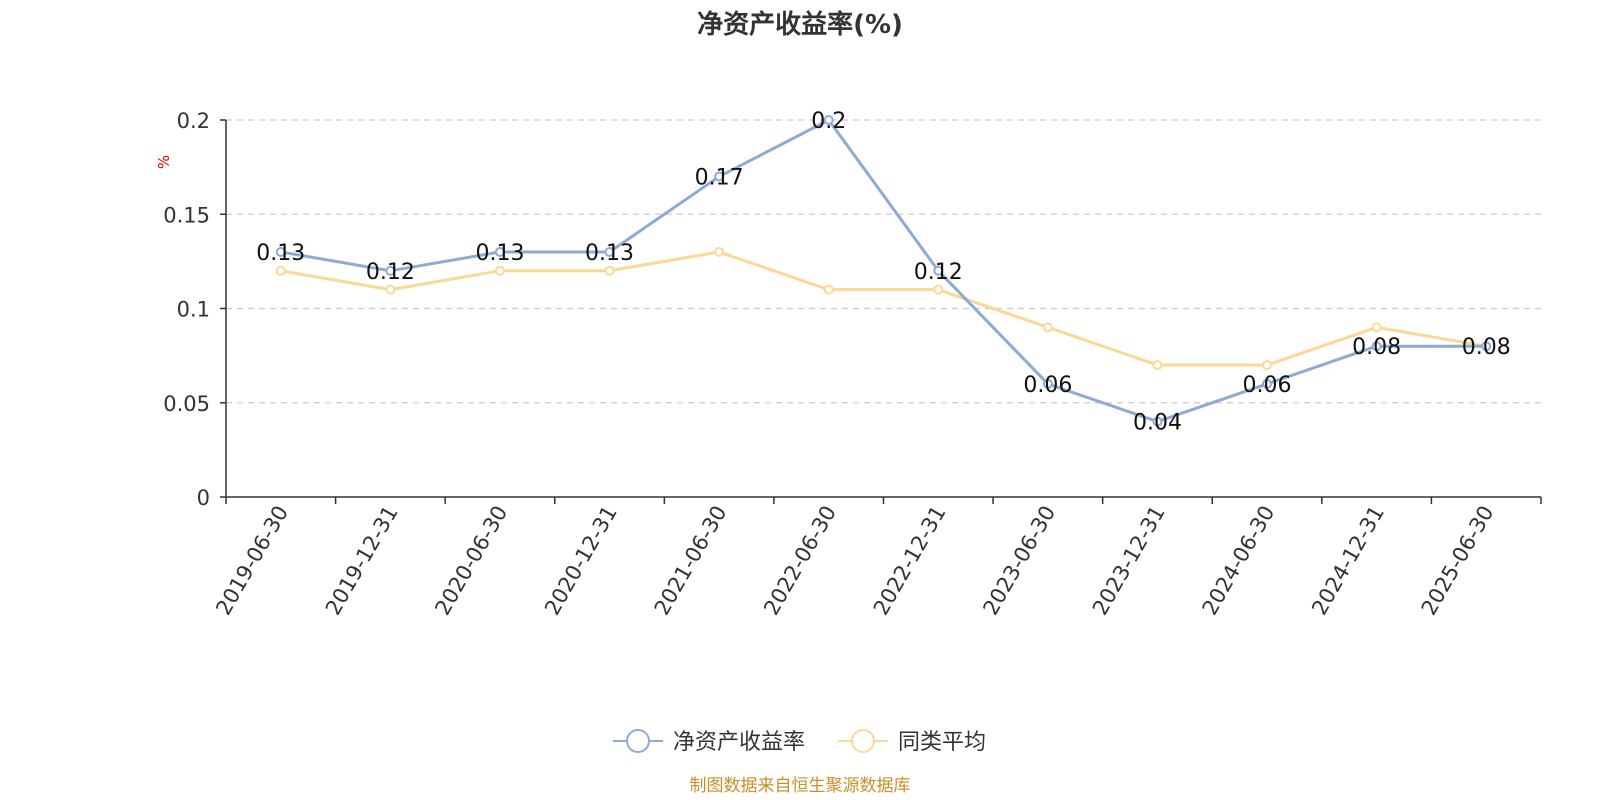  Describe the element at coordinates (186, 215) in the screenshot. I see `y-tick-label: 0.15` at that location.